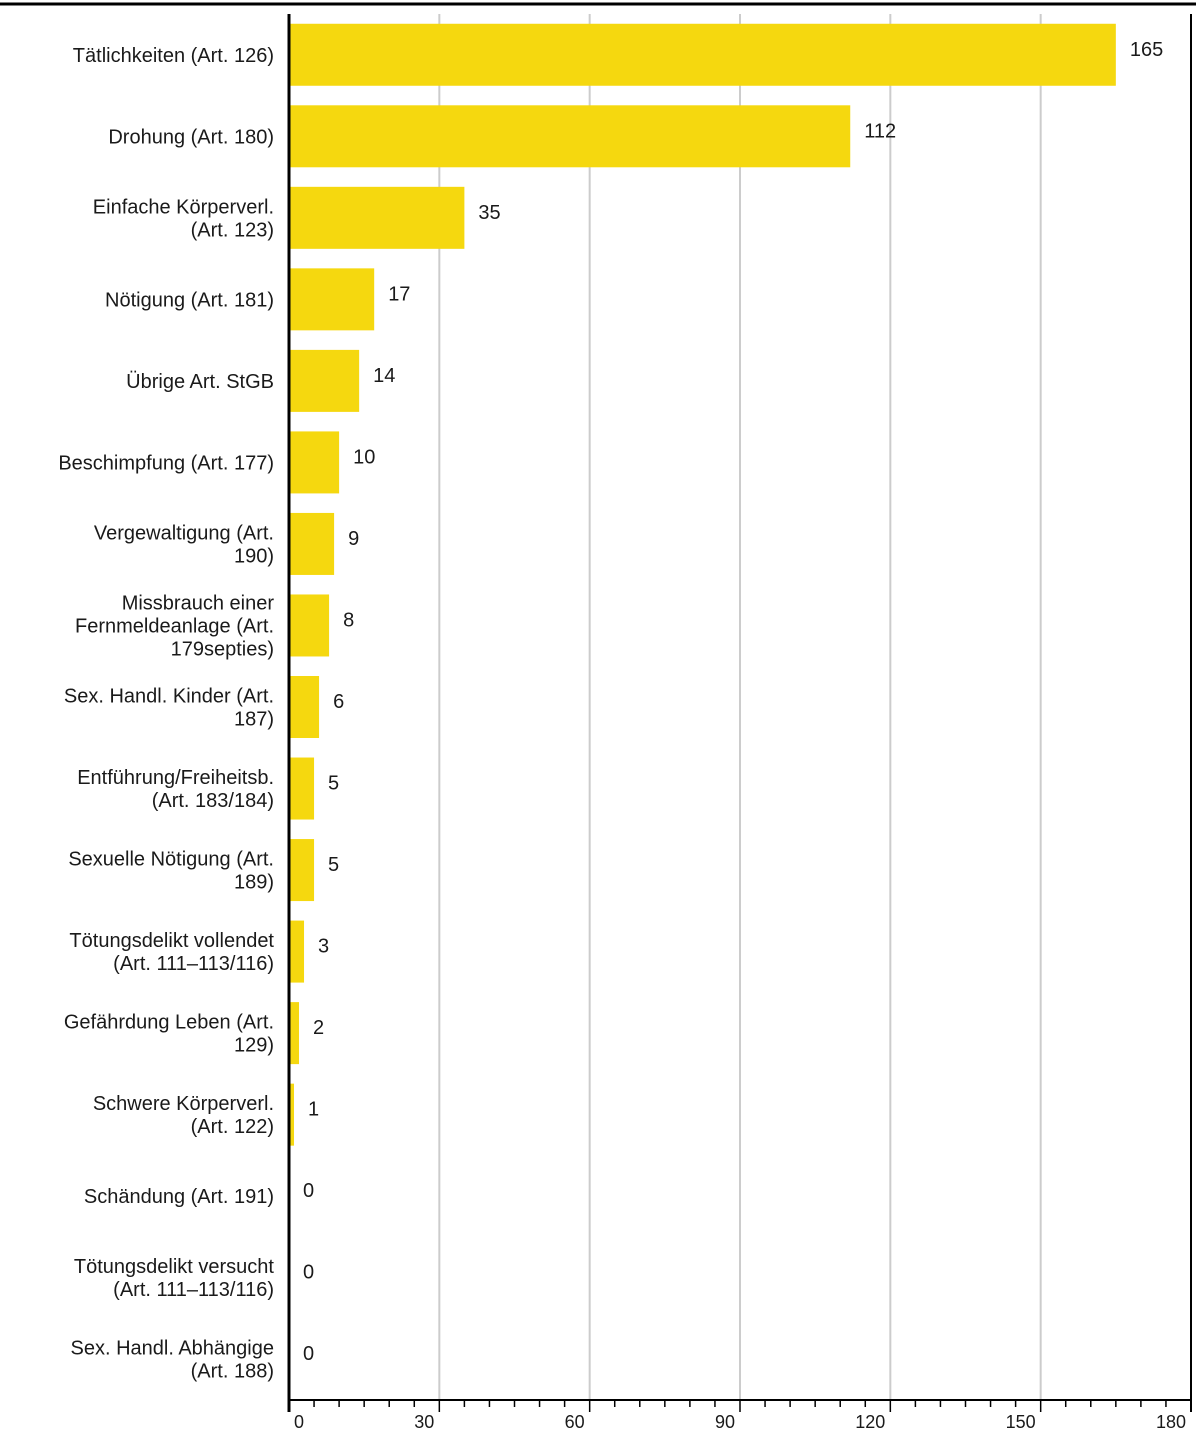  I want to click on x-tick-label: 0, so click(299, 1422).